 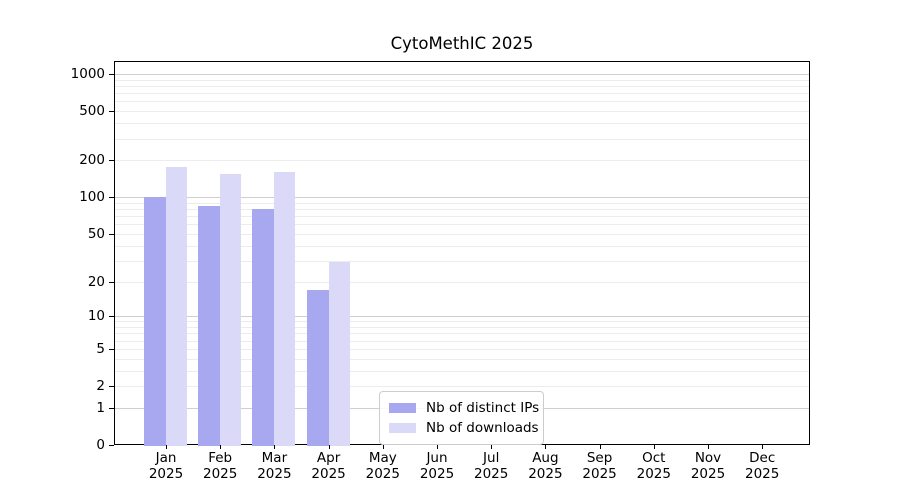 What do you see at coordinates (328, 466) in the screenshot?
I see `x-tick-label-apr: Apr 2025` at bounding box center [328, 466].